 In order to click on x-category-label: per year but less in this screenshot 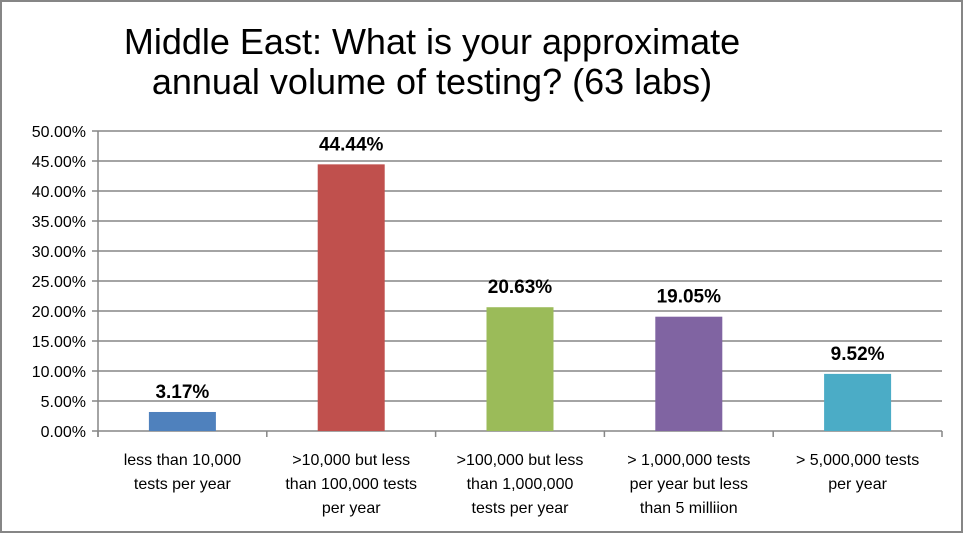, I will do `click(689, 484)`.